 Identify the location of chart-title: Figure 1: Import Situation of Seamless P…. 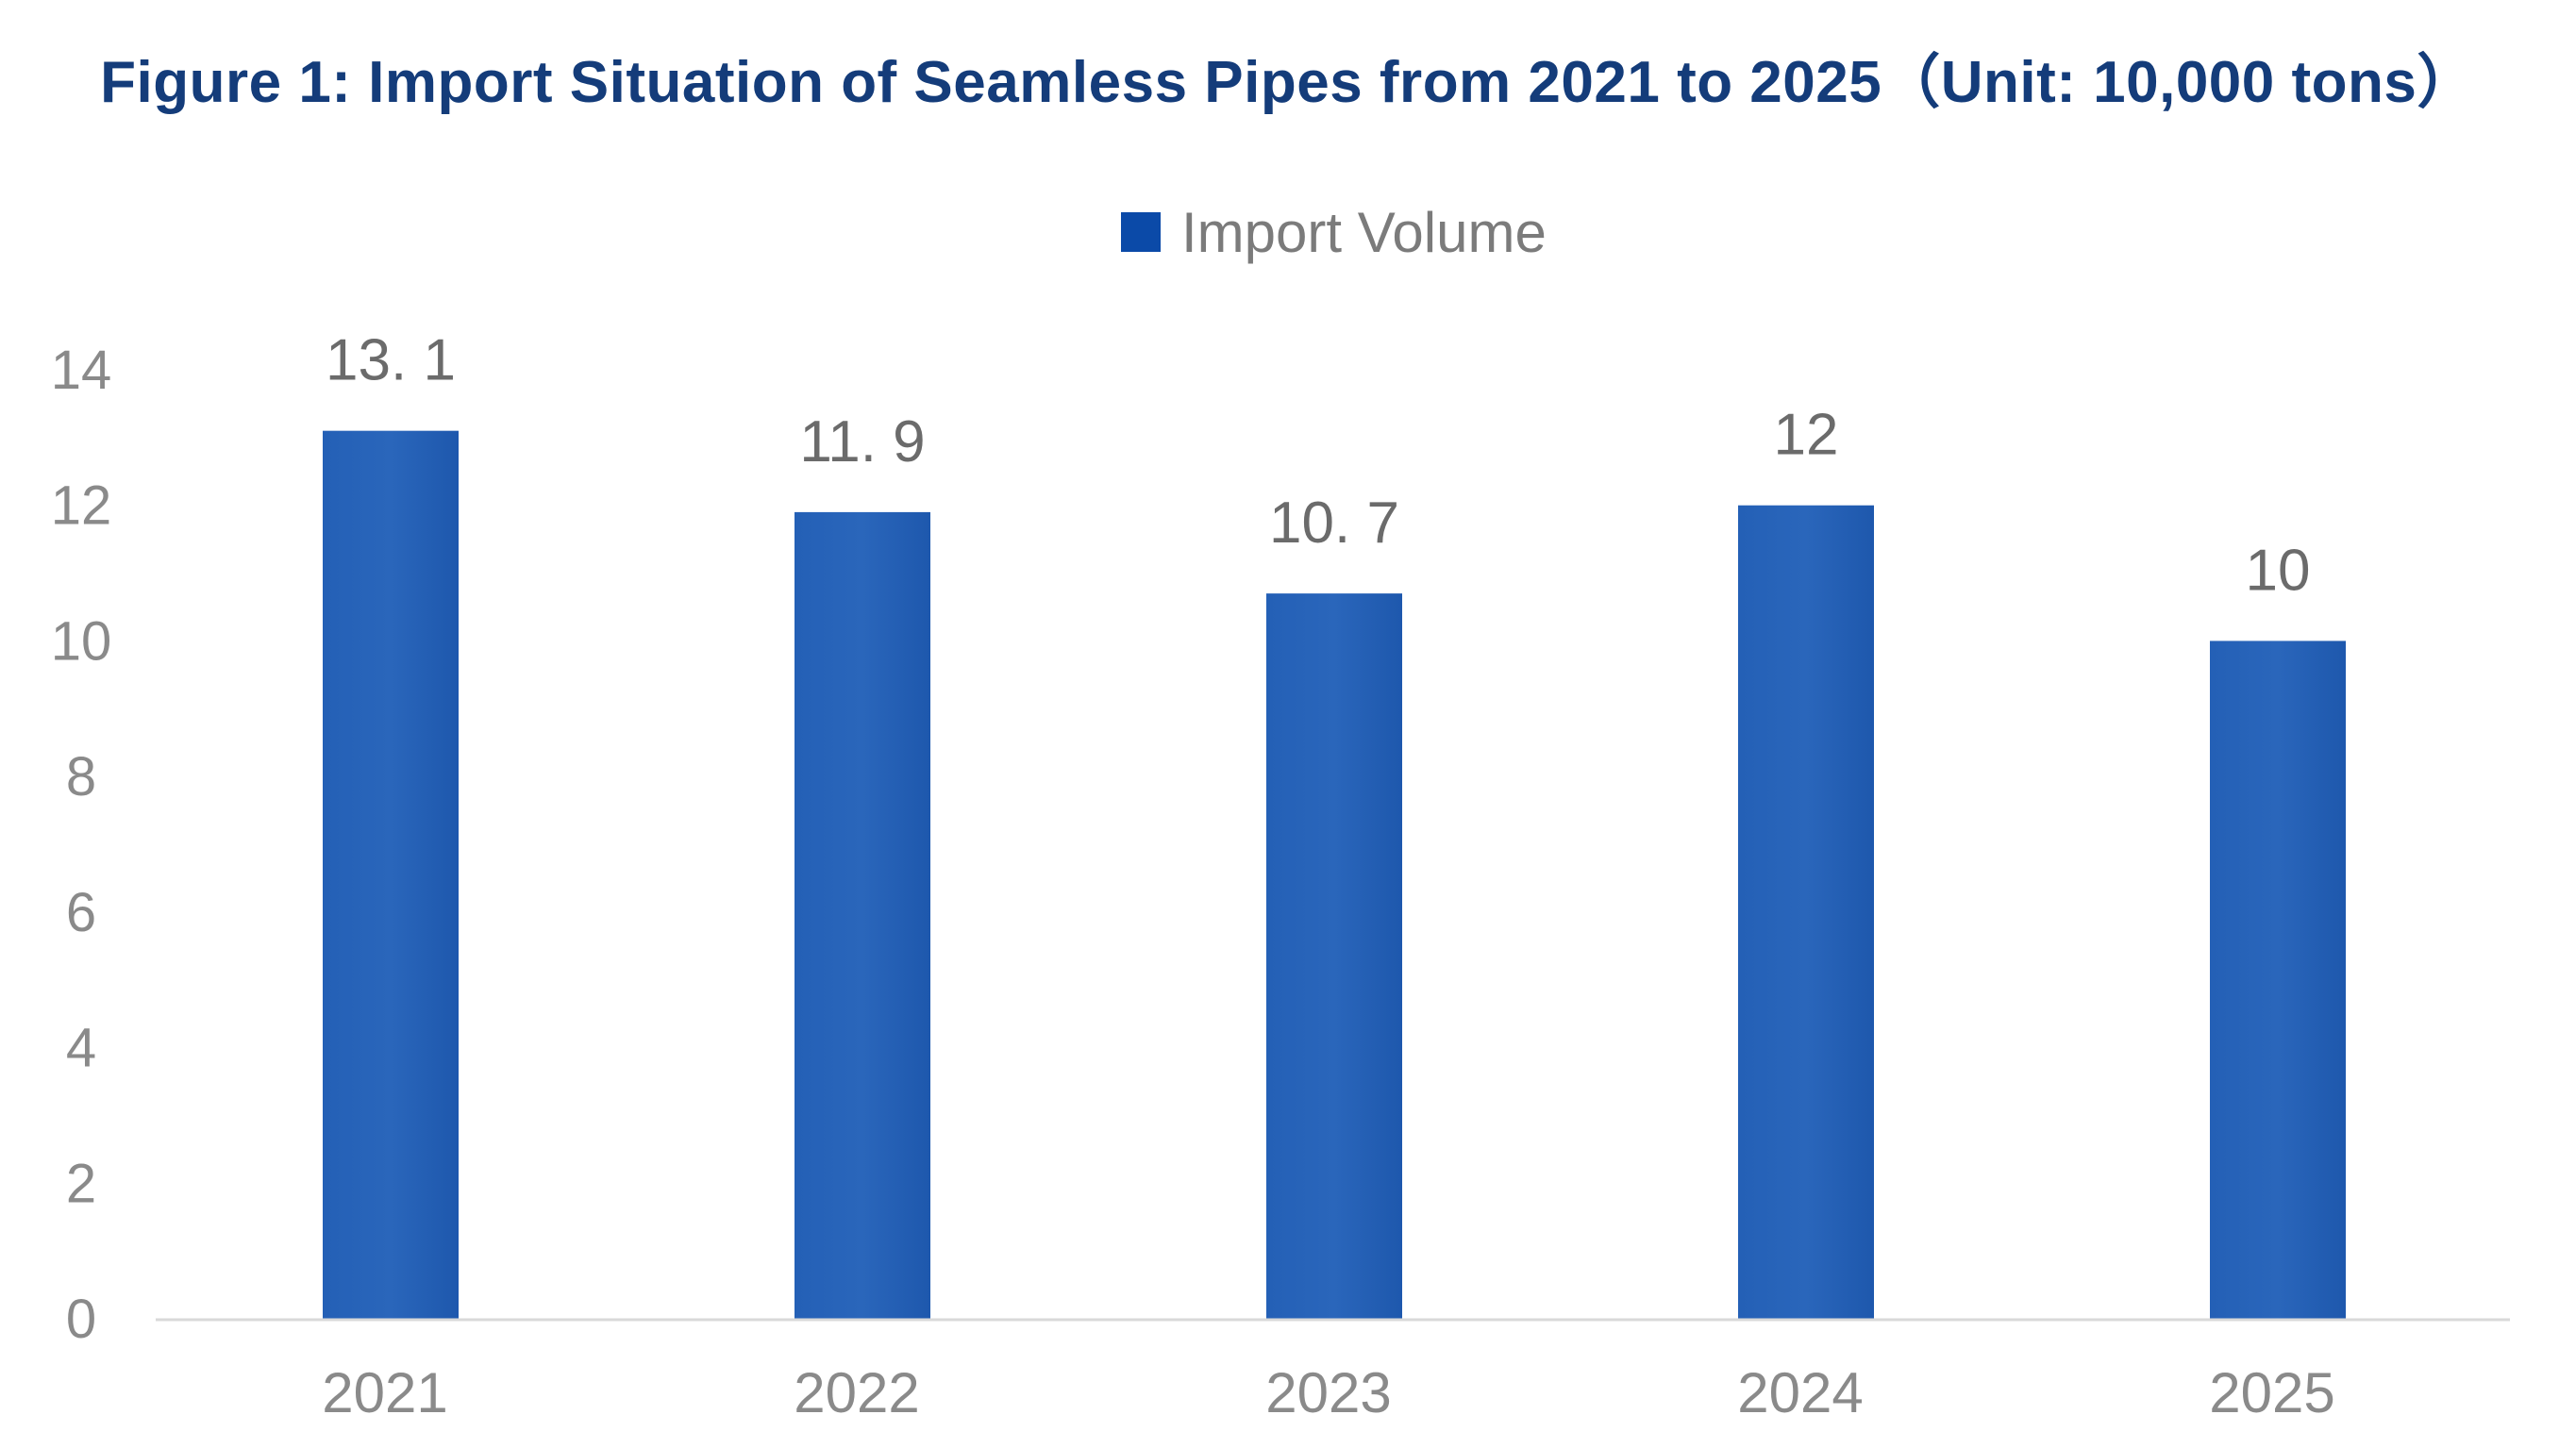
(1288, 82).